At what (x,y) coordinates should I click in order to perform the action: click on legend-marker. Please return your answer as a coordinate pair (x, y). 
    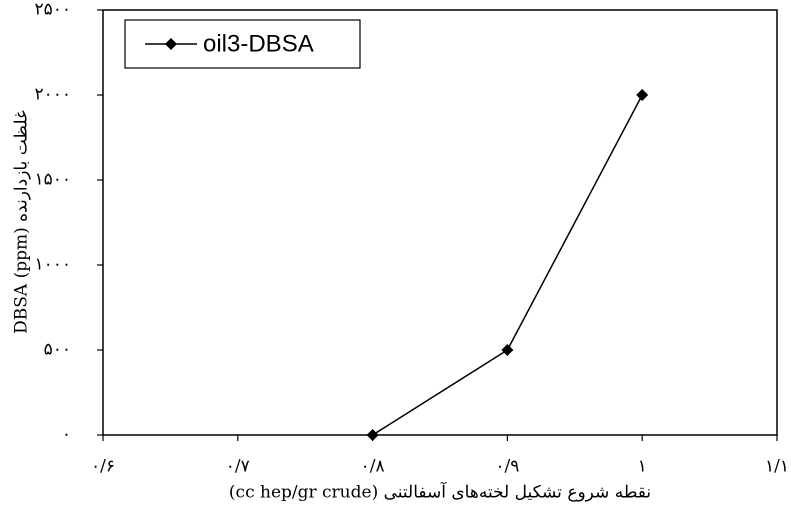
    Looking at the image, I should click on (171, 44).